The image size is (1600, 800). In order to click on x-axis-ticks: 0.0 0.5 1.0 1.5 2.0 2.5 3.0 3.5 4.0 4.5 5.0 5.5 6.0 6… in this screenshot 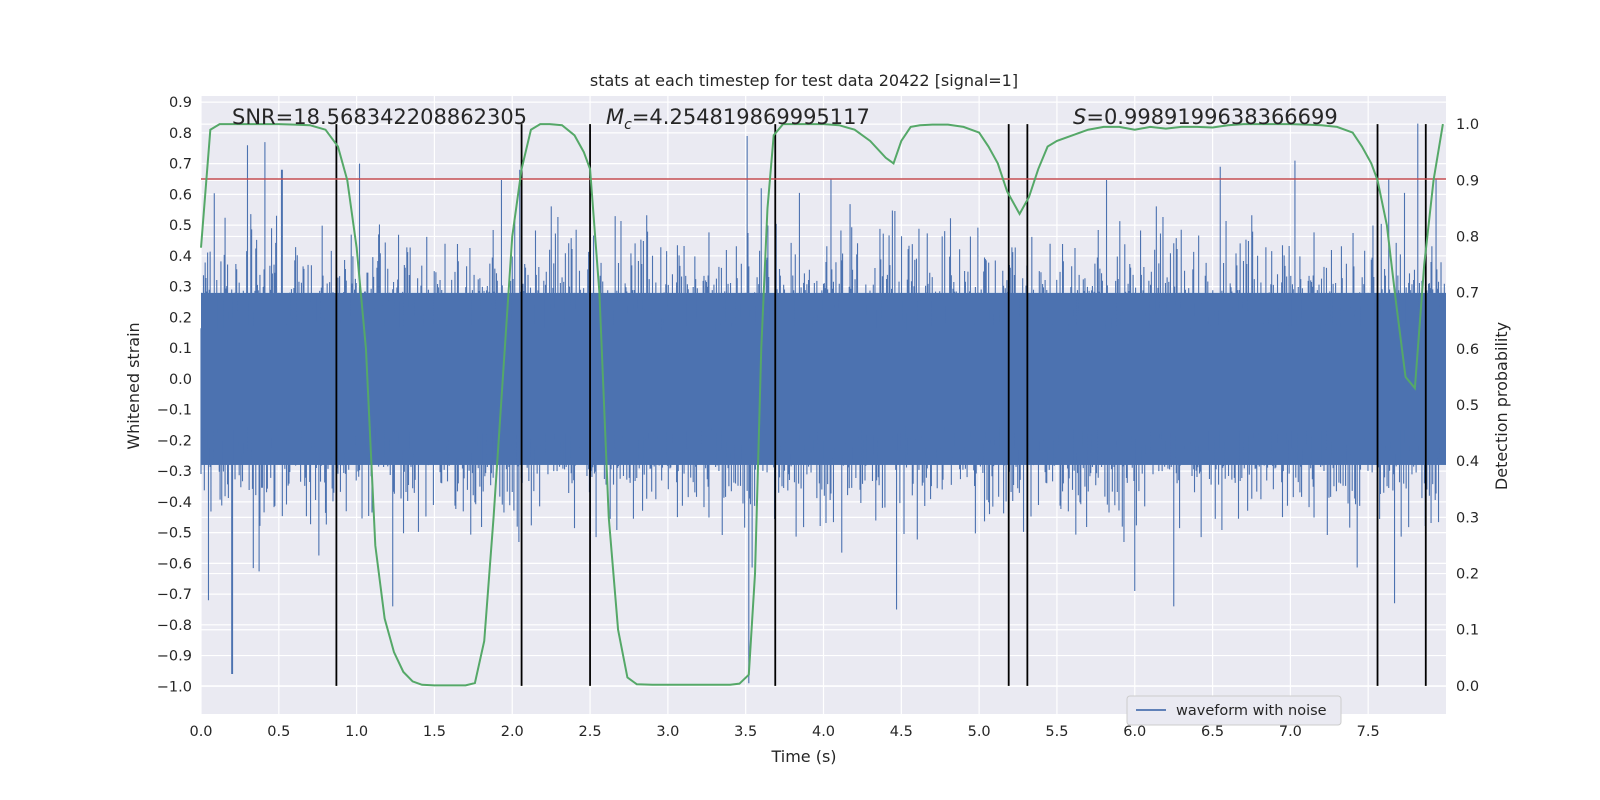, I will do `click(784, 732)`.